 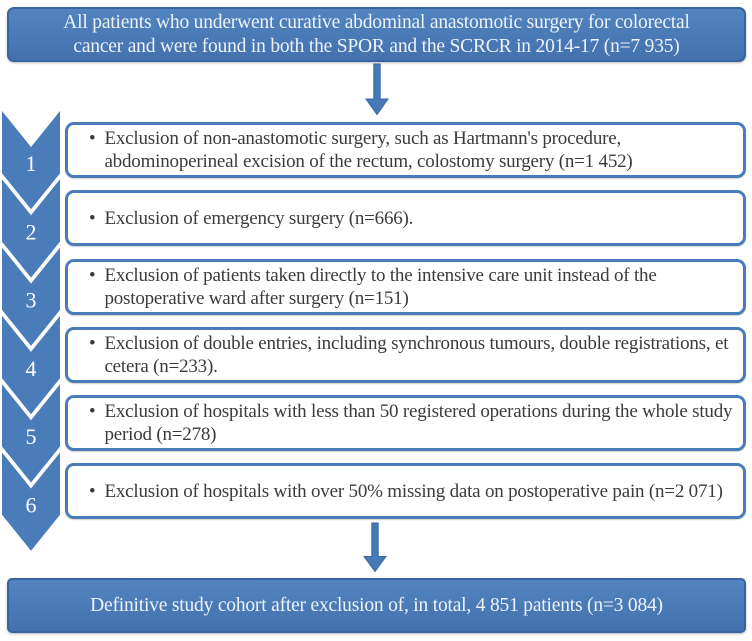 I want to click on step-chevron-3: 3, so click(x=31, y=296).